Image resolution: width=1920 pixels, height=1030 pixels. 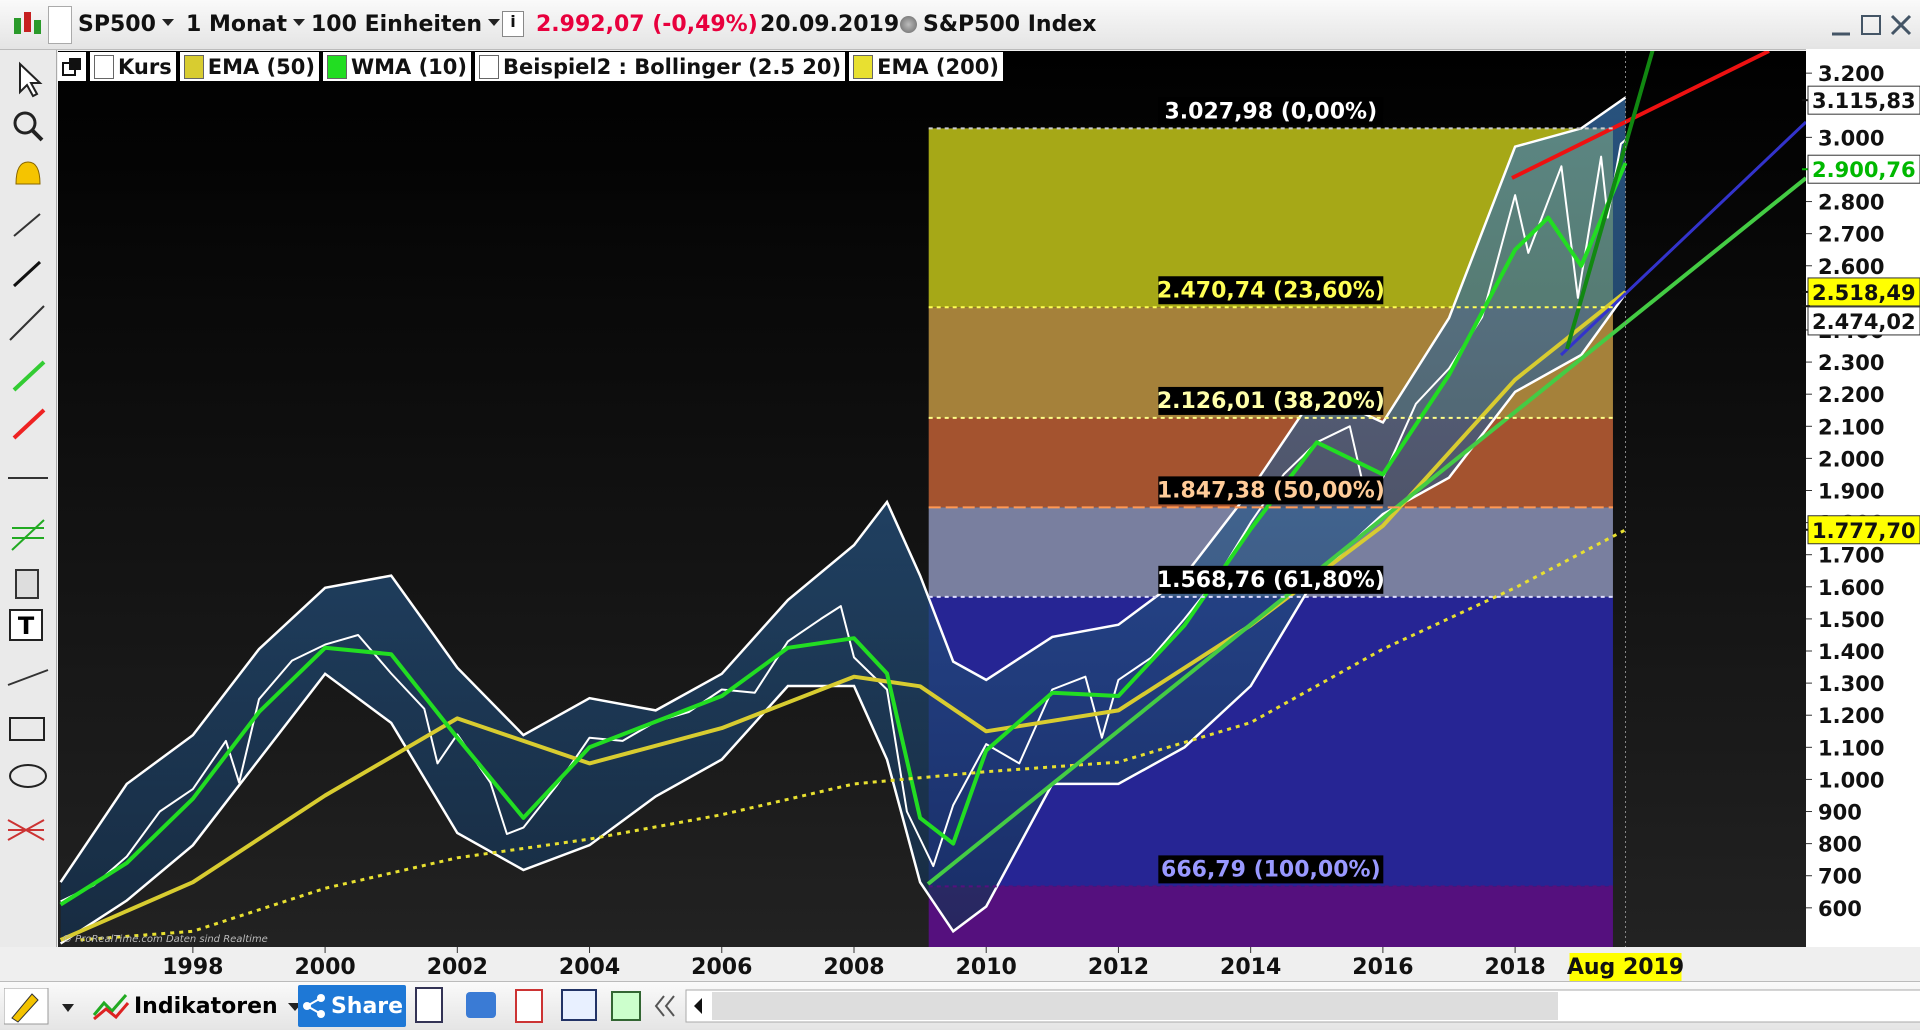 I want to click on price-label: 2.518,49, so click(x=1864, y=293).